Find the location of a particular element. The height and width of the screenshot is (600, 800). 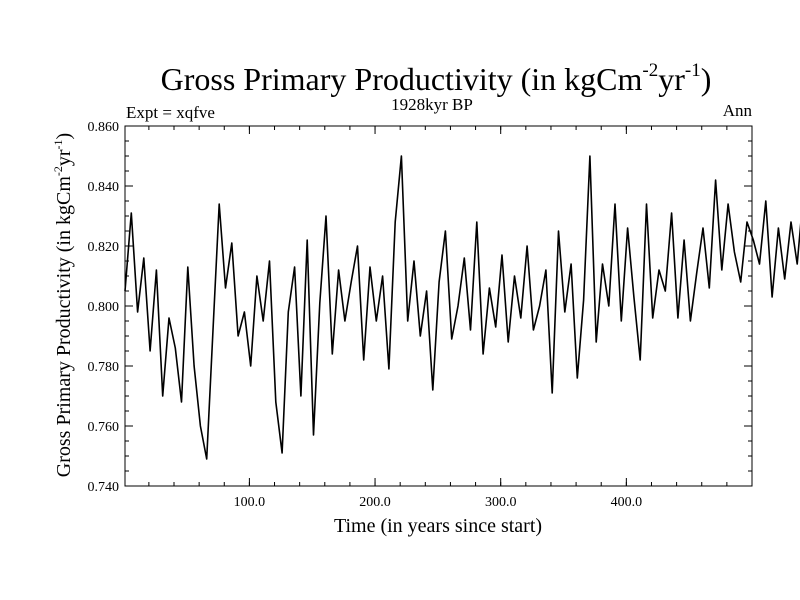

y-tick-label: 0.780 is located at coordinates (104, 367).